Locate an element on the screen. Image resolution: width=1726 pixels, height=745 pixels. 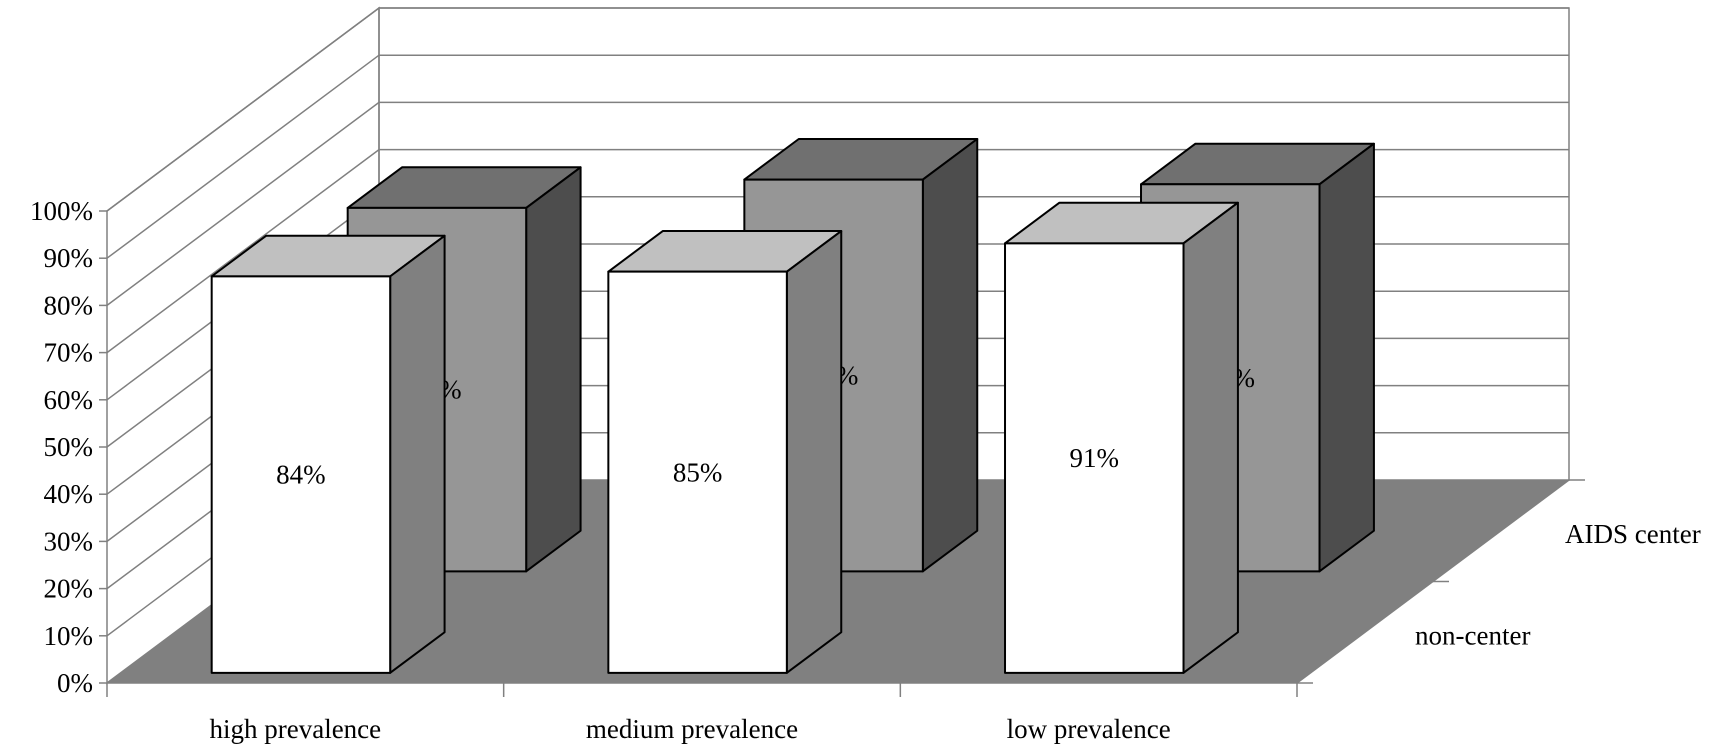
y-tick-label: 10% is located at coordinates (69, 636).